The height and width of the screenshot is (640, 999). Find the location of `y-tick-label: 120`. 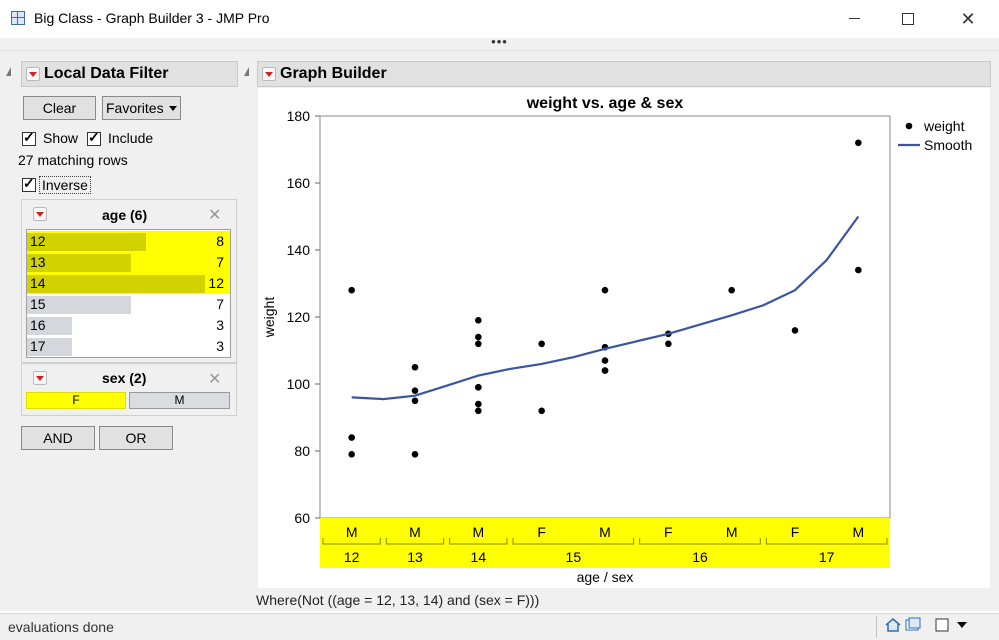

y-tick-label: 120 is located at coordinates (299, 317).